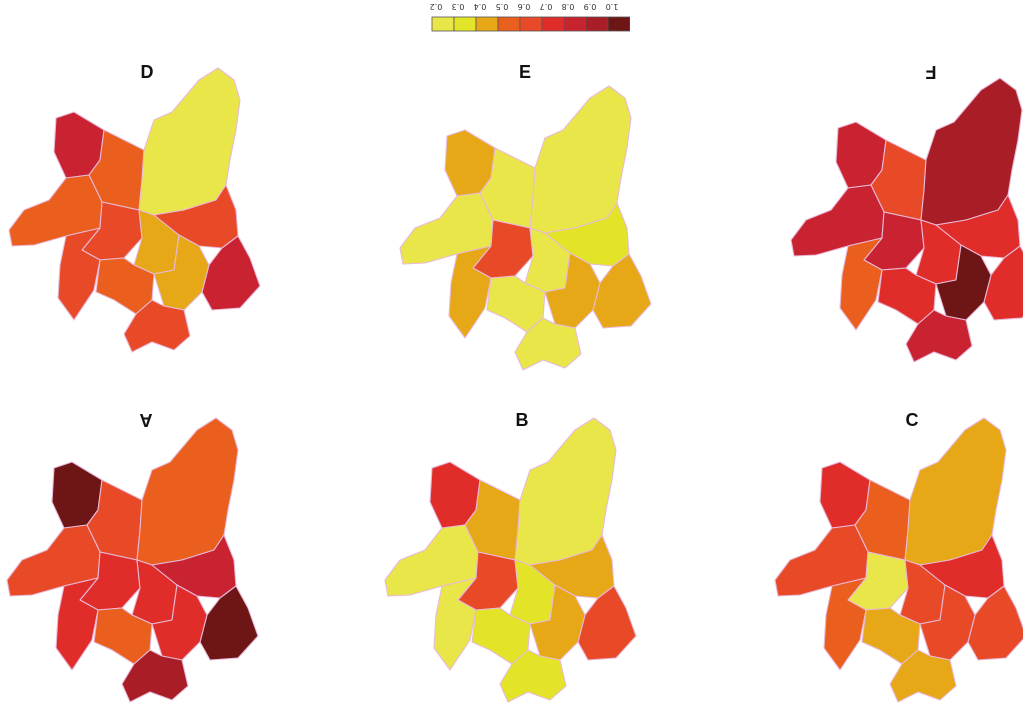 The width and height of the screenshot is (1023, 706). What do you see at coordinates (618, 24) in the screenshot?
I see `legend-swatch` at bounding box center [618, 24].